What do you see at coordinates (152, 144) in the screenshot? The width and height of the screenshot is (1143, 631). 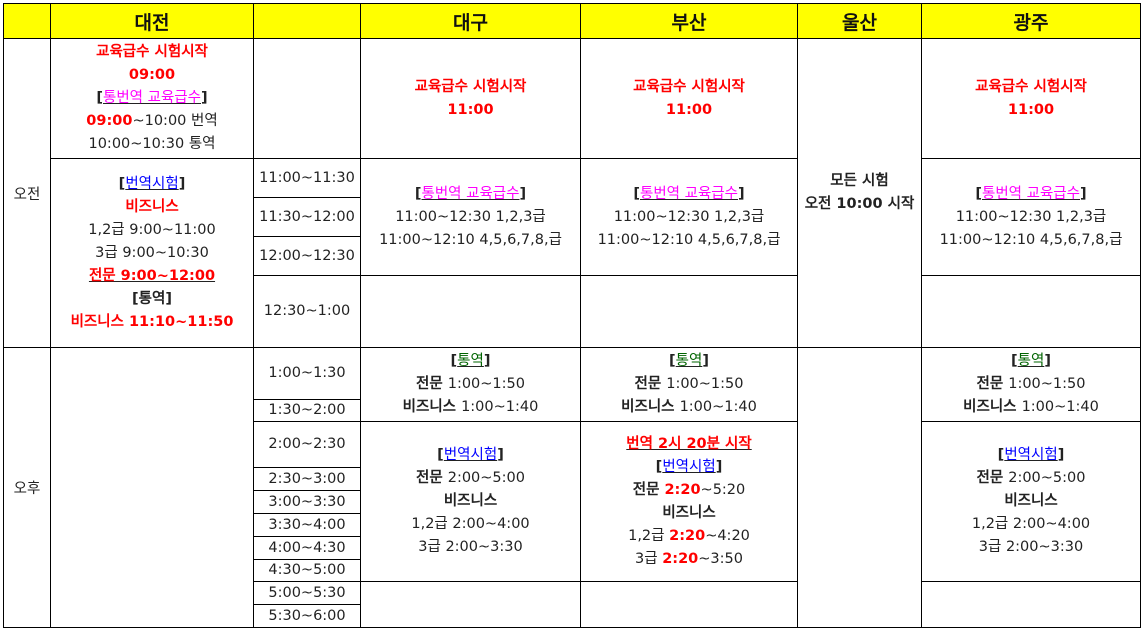 I see `text-segment: 10:00~10:30 통역` at bounding box center [152, 144].